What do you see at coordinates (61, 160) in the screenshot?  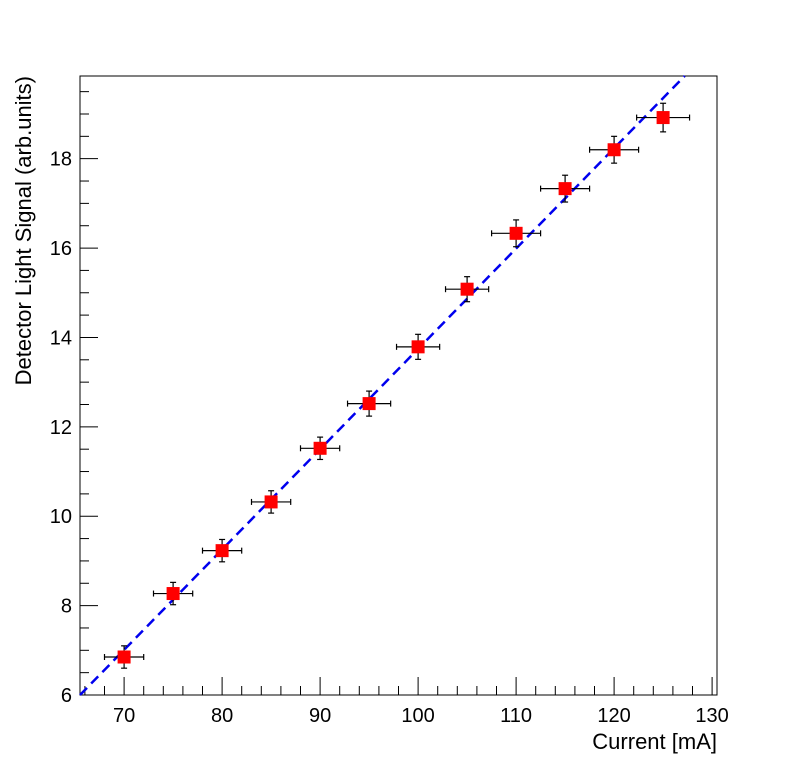 I see `y-tick-label: 18` at bounding box center [61, 160].